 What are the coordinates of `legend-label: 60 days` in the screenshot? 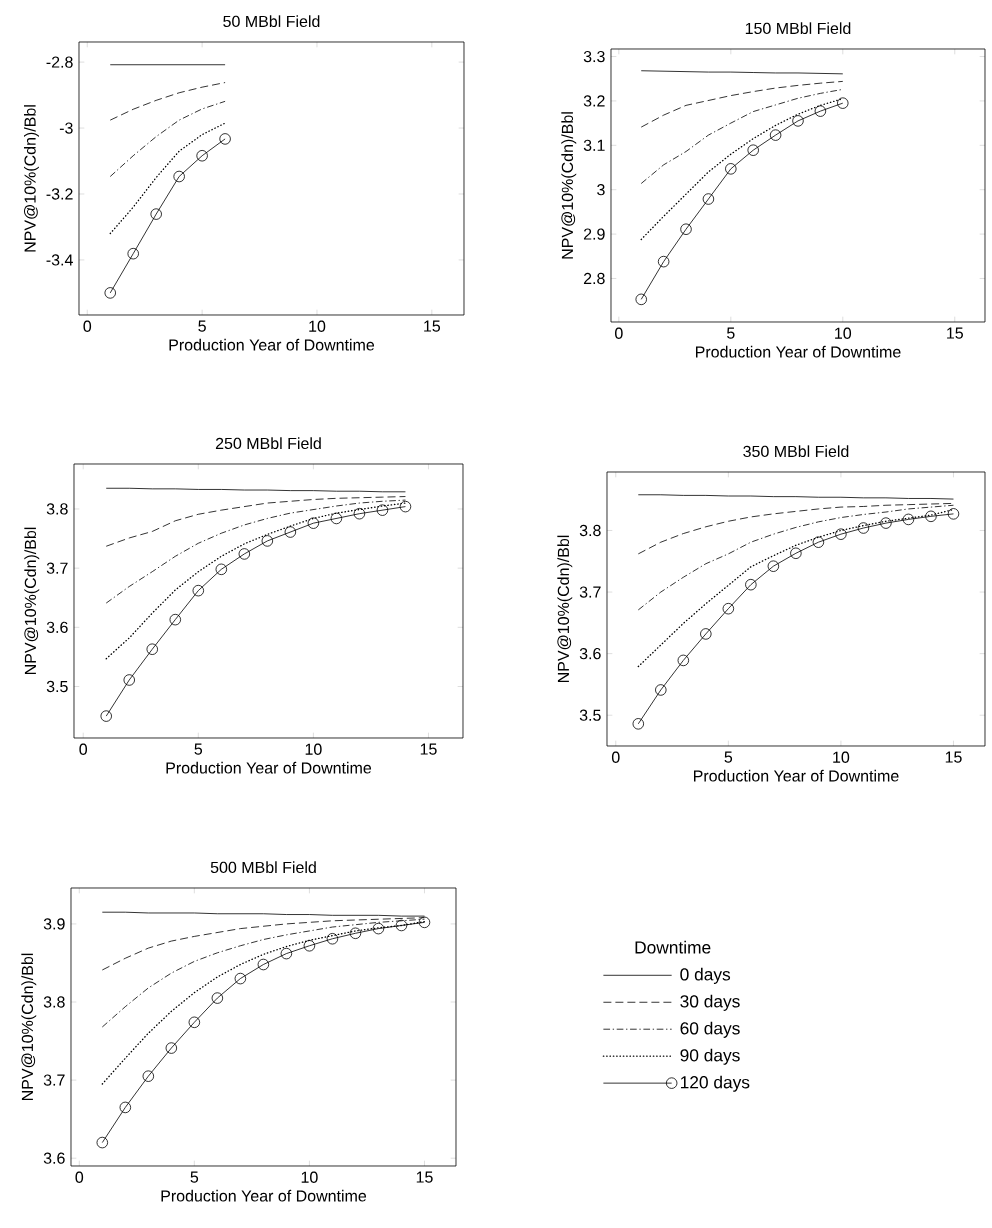 It's located at (710, 1029).